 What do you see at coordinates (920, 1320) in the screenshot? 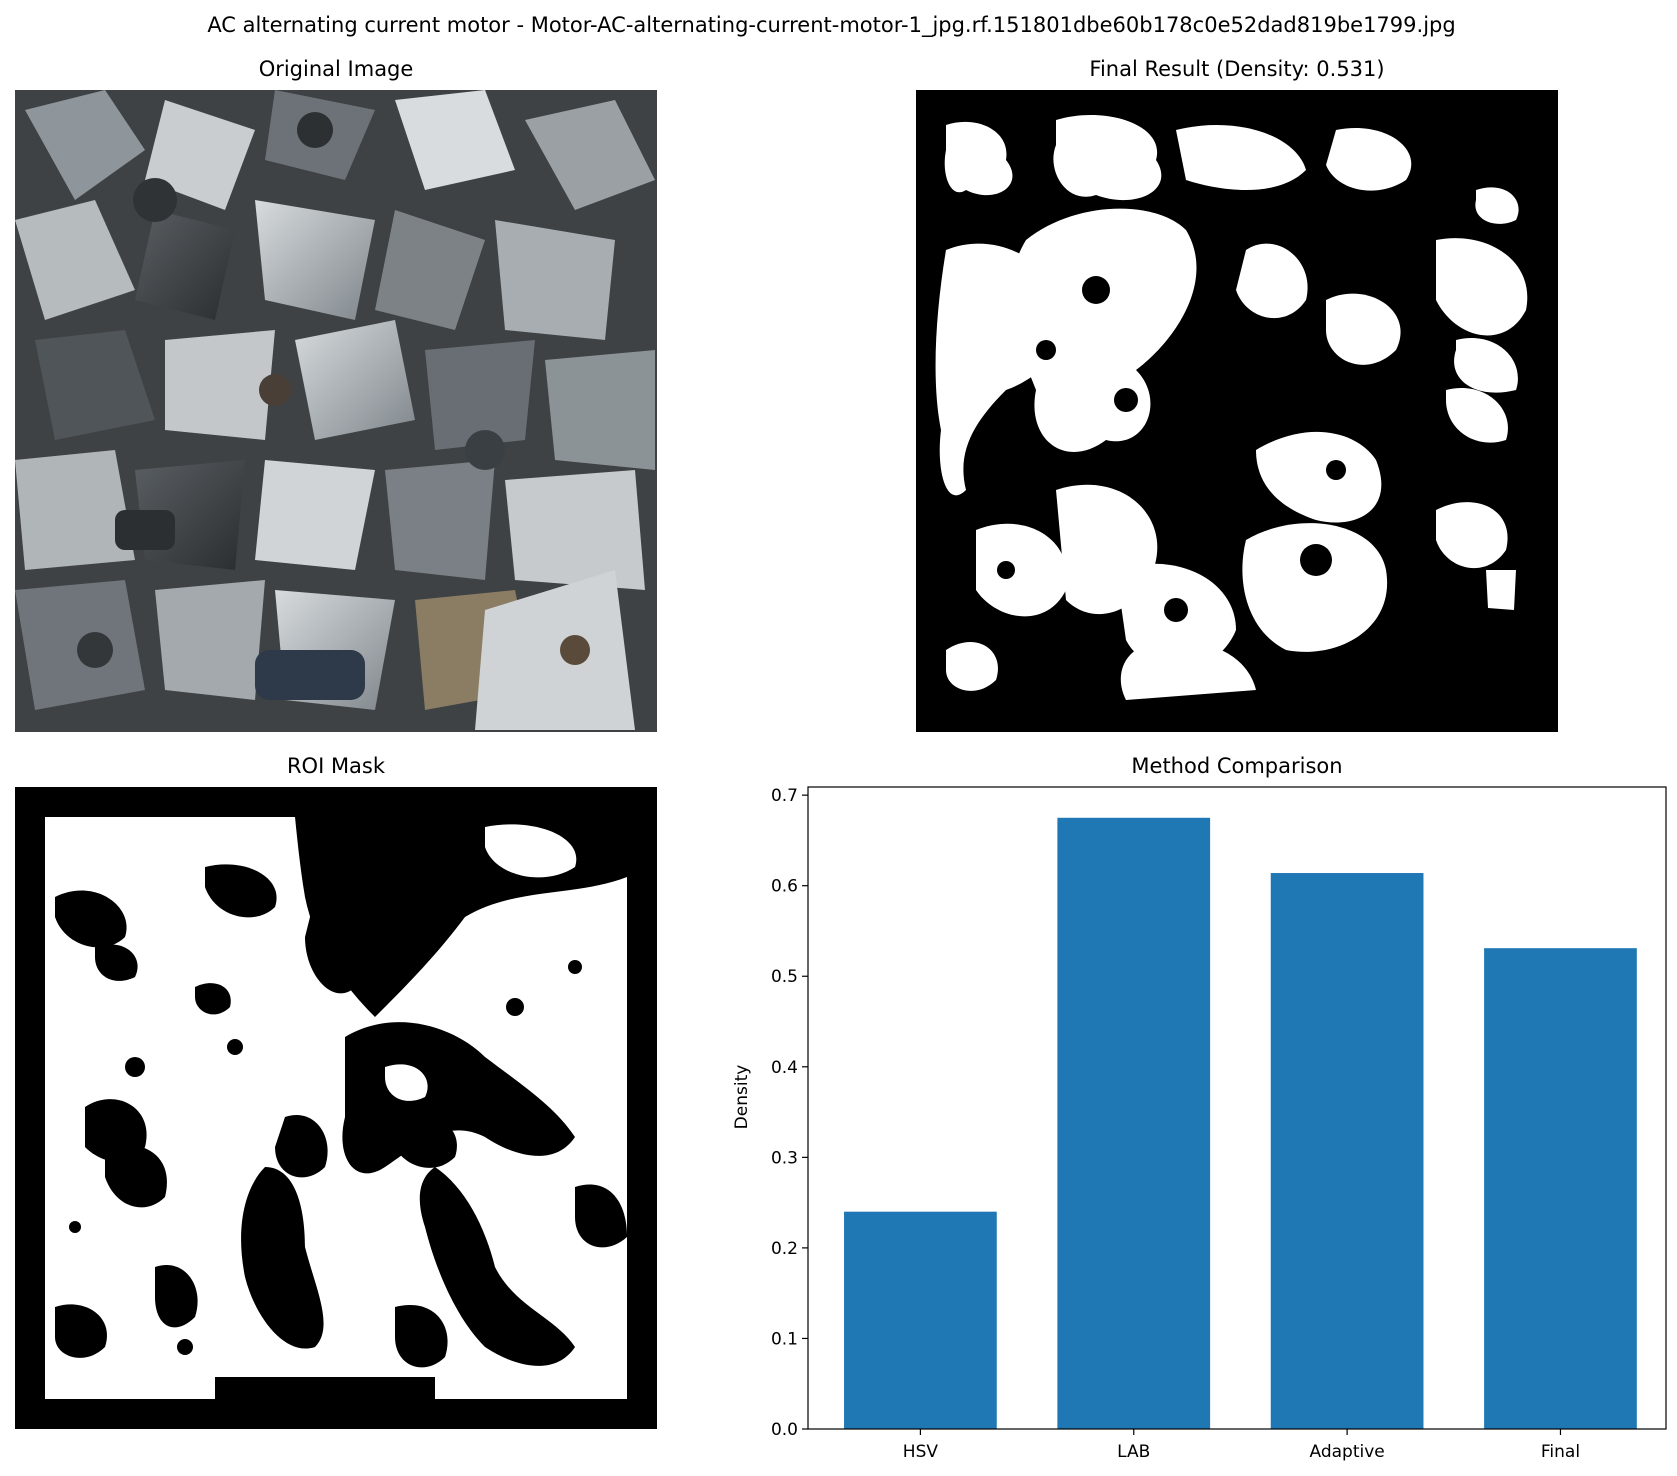
I see `bar-hsv` at bounding box center [920, 1320].